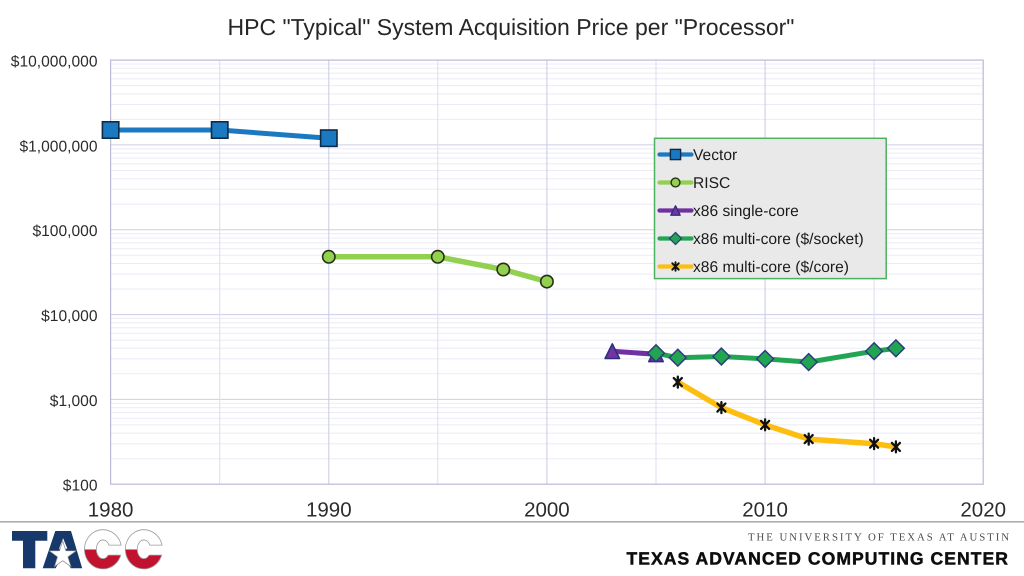 This screenshot has width=1024, height=576. I want to click on svg-text: $100,000, so click(64, 231).